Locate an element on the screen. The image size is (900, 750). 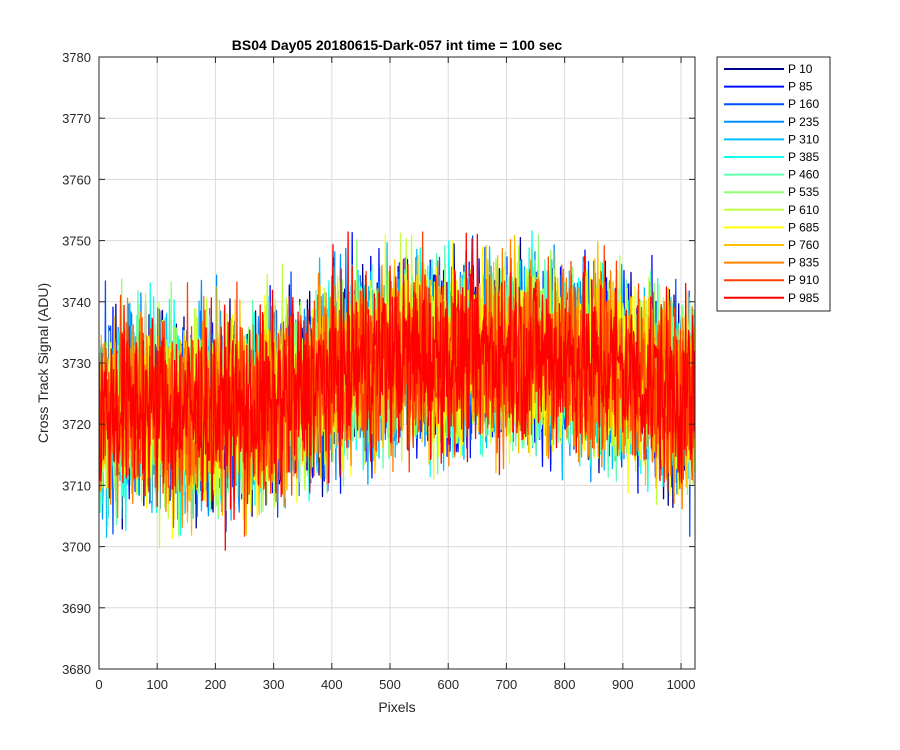
y-axis-label: Cross Track Signal (ADU) is located at coordinates (43, 363).